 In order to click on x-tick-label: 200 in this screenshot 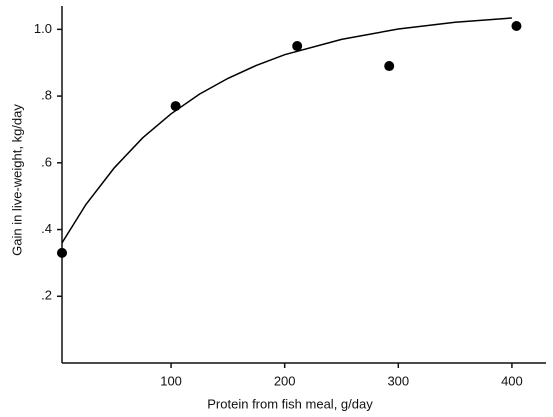, I will do `click(285, 380)`.